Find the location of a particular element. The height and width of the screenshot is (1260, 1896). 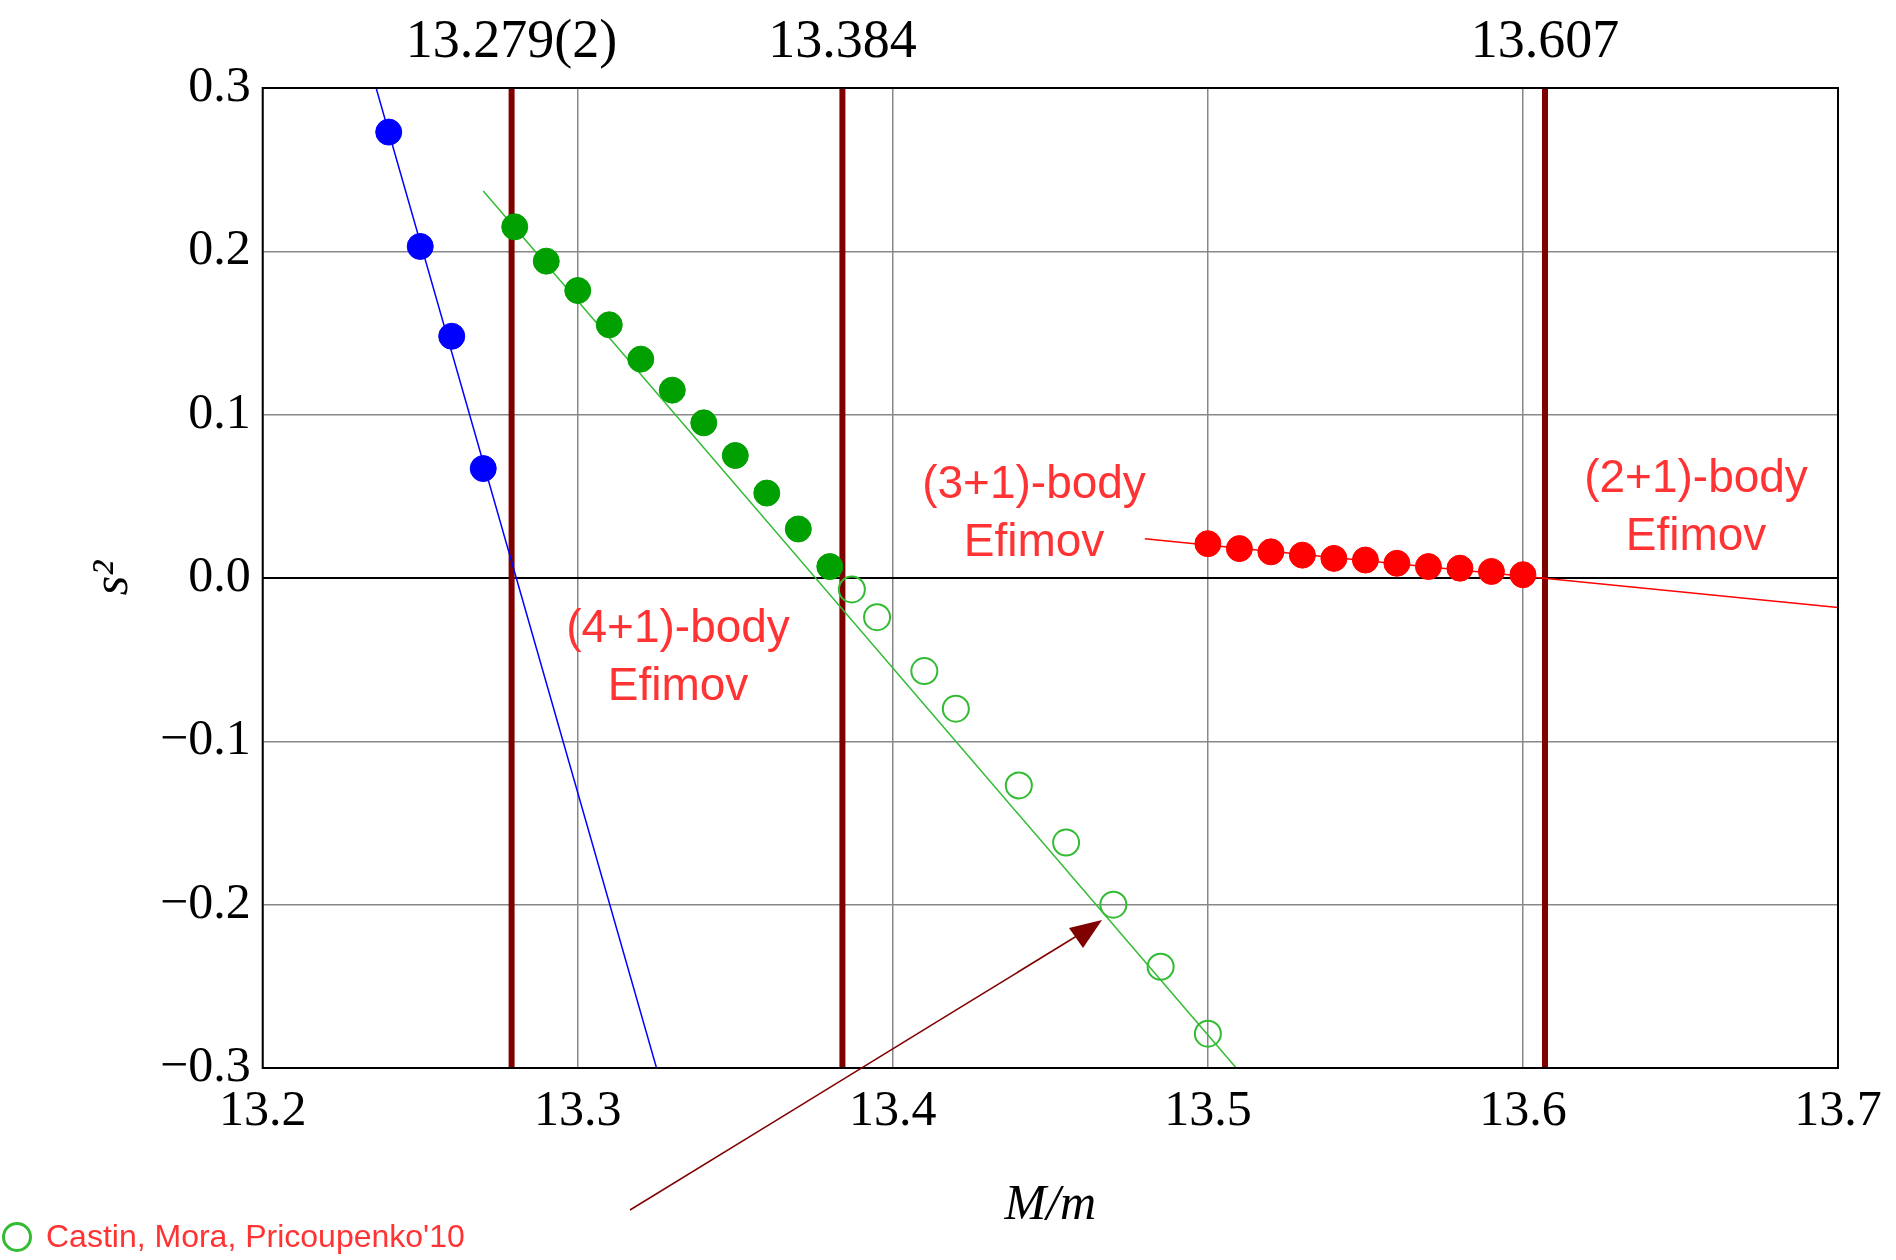

x-tick-label: 13.7 is located at coordinates (1838, 1108).